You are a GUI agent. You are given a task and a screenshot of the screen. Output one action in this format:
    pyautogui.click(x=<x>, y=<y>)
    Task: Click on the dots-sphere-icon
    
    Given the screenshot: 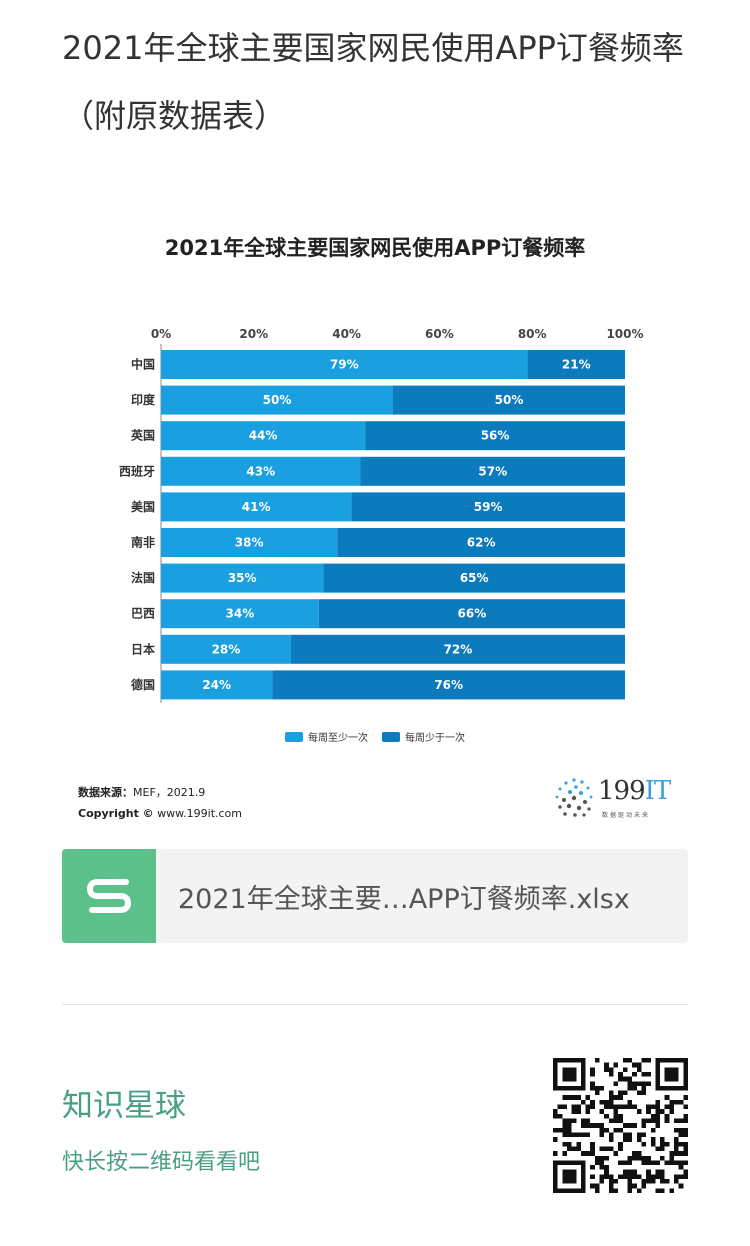 What is the action you would take?
    pyautogui.click(x=574, y=797)
    